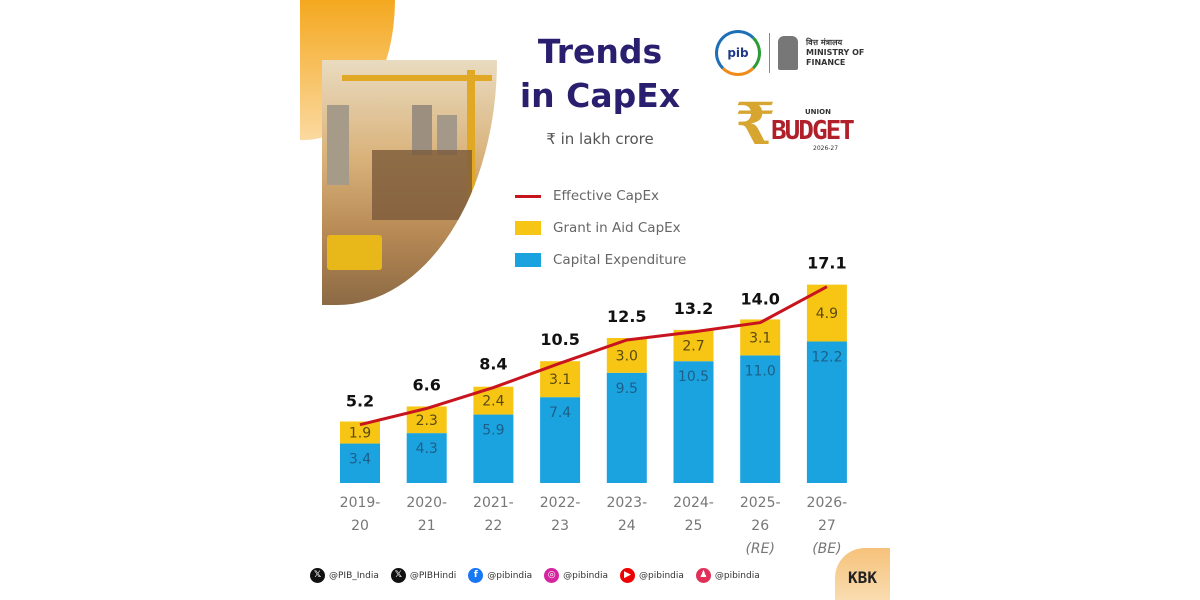 Image resolution: width=1200 pixels, height=600 pixels. Describe the element at coordinates (493, 431) in the screenshot. I see `capital-value-label: 5.9` at that location.